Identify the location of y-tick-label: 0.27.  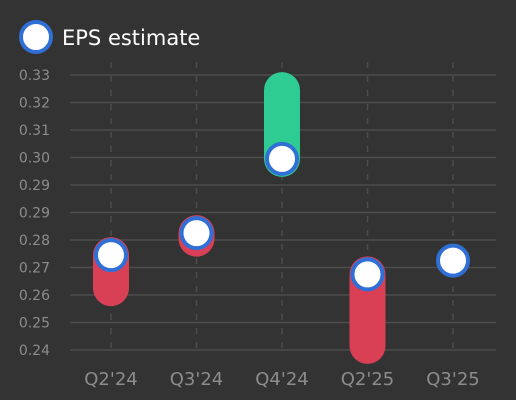
(34, 269).